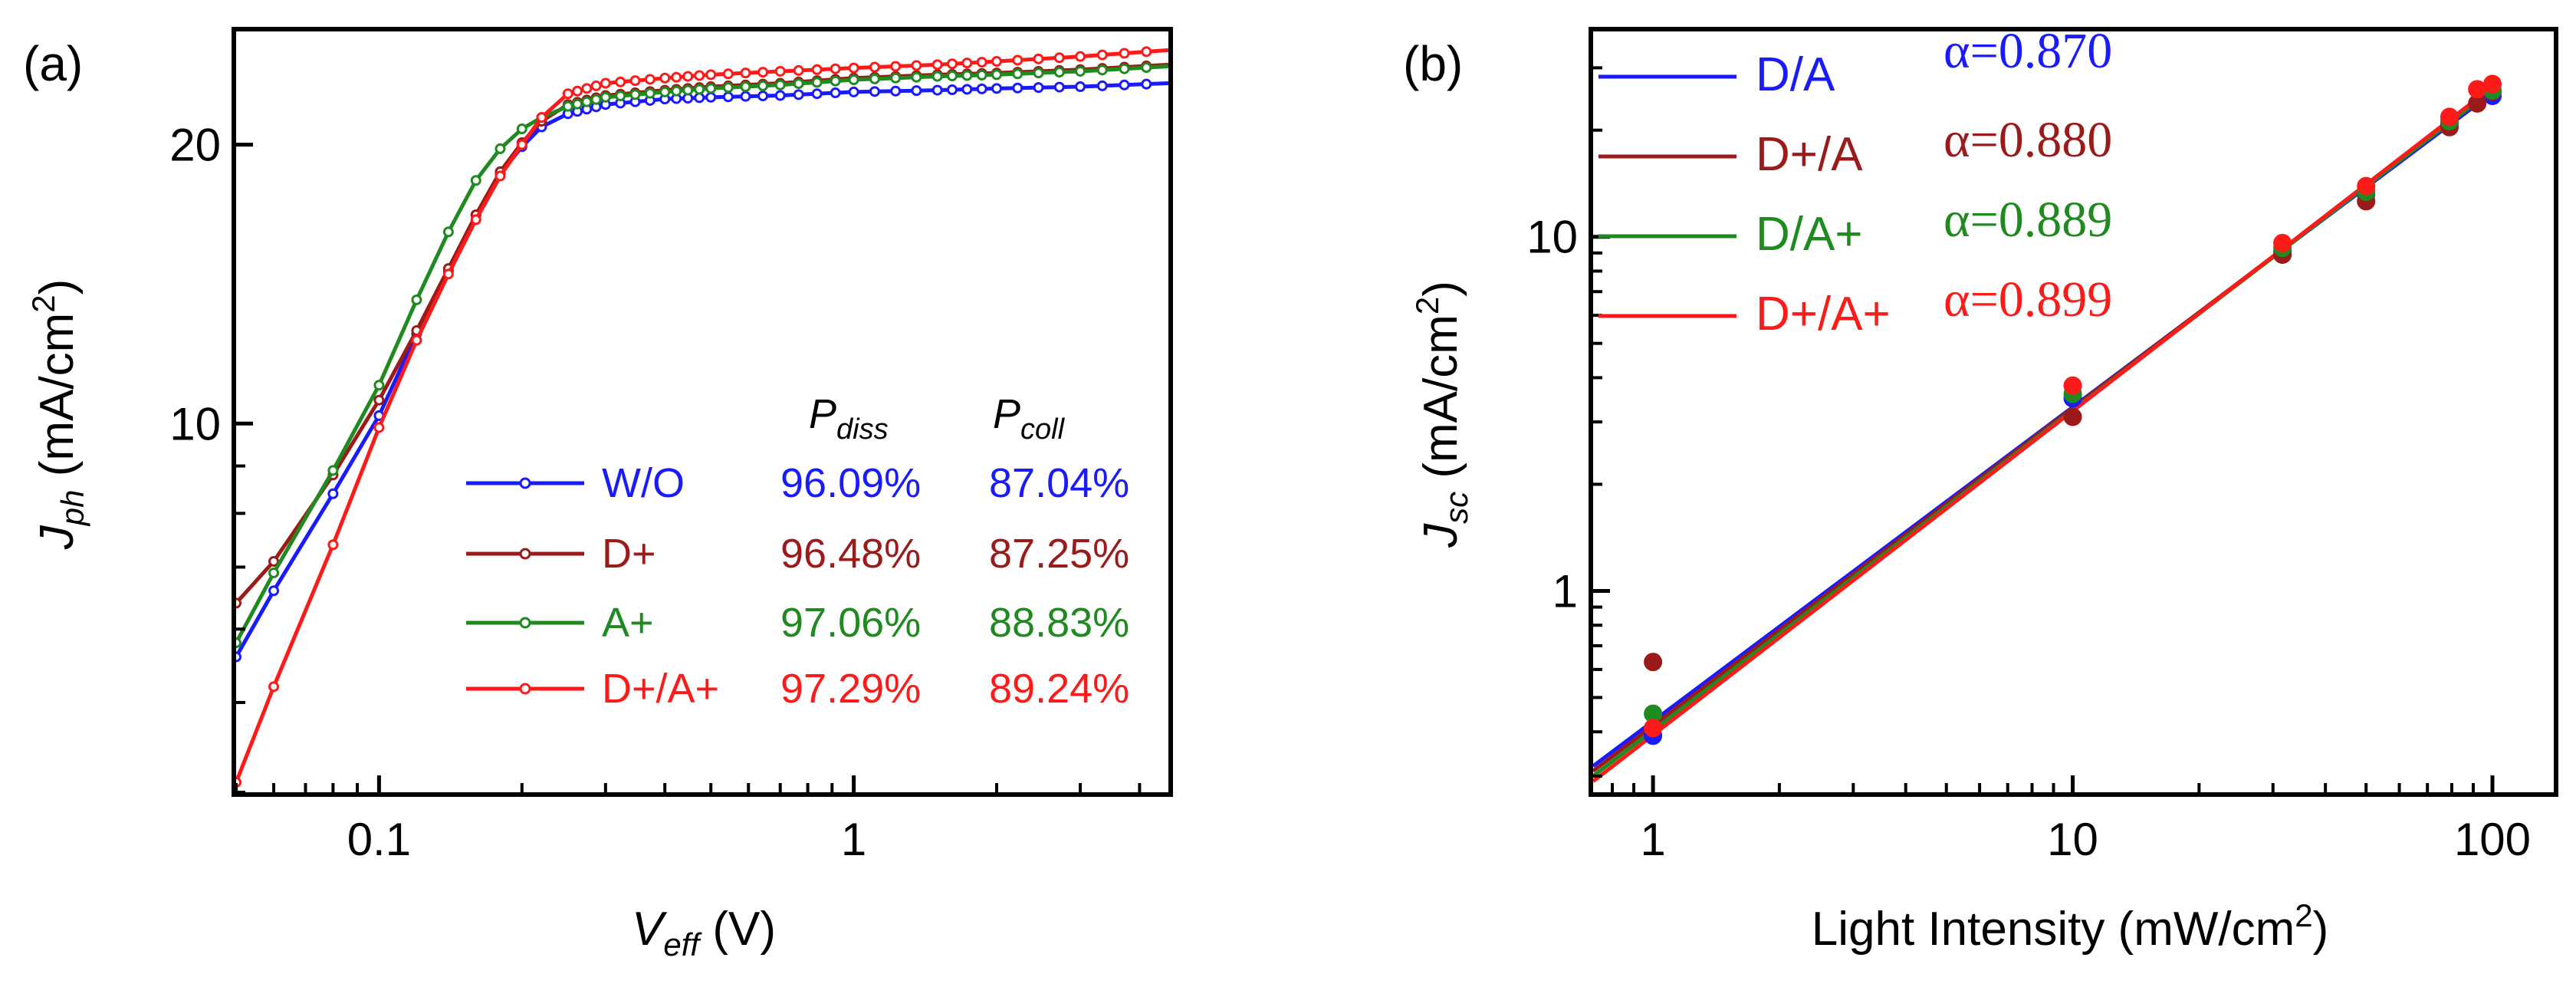  Describe the element at coordinates (850, 483) in the screenshot. I see `panel-a-pdiss-w-o: 96.09%` at that location.